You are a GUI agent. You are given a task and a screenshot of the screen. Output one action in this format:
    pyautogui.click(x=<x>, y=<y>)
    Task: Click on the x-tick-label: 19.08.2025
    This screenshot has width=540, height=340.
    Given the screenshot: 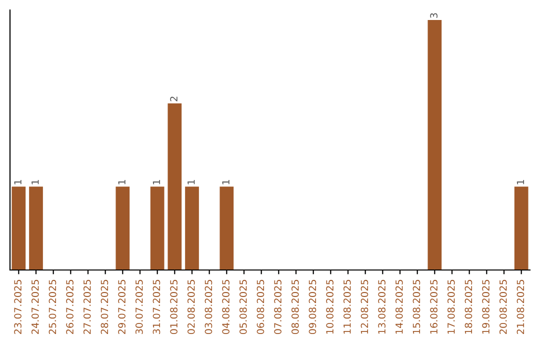 What is the action you would take?
    pyautogui.click(x=486, y=307)
    